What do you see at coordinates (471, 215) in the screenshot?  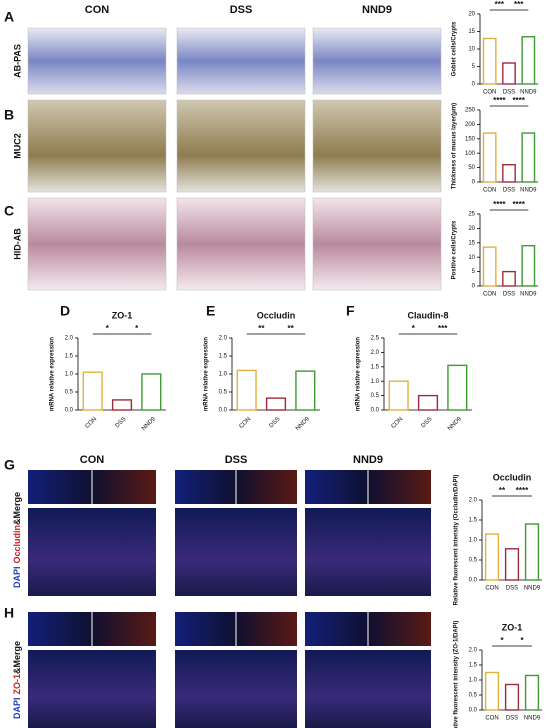 I see `y-tick-label: 25` at bounding box center [471, 215].